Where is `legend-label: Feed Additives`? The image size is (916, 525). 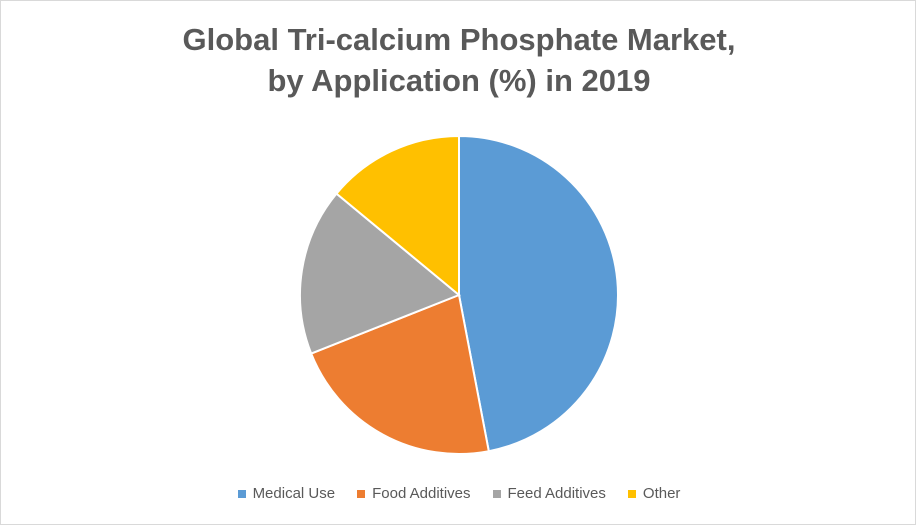 legend-label: Feed Additives is located at coordinates (556, 493).